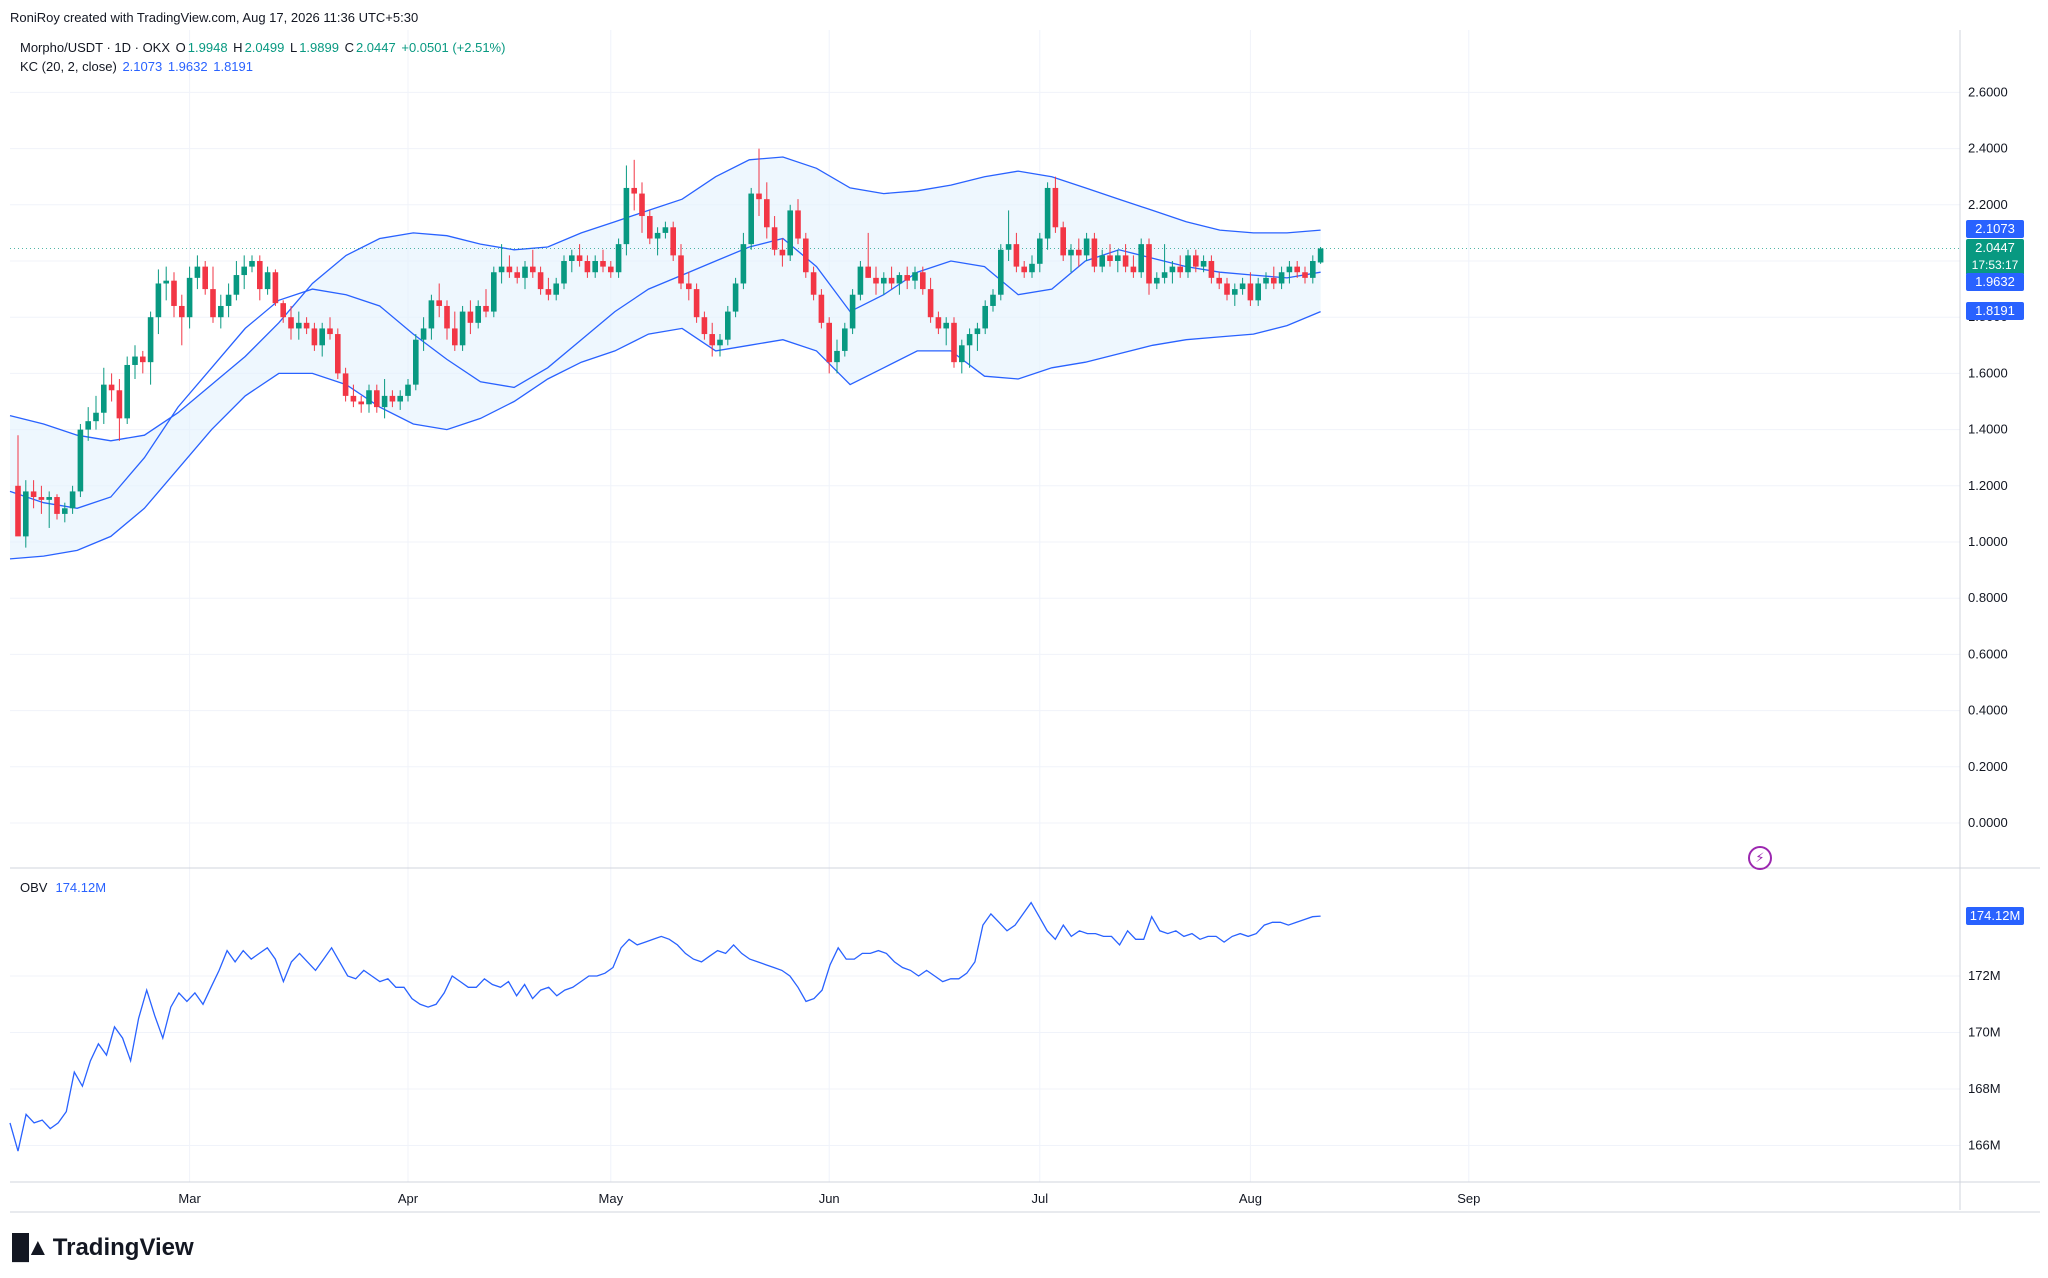  Describe the element at coordinates (665, 435) in the screenshot. I see `kc-lower-line` at that location.